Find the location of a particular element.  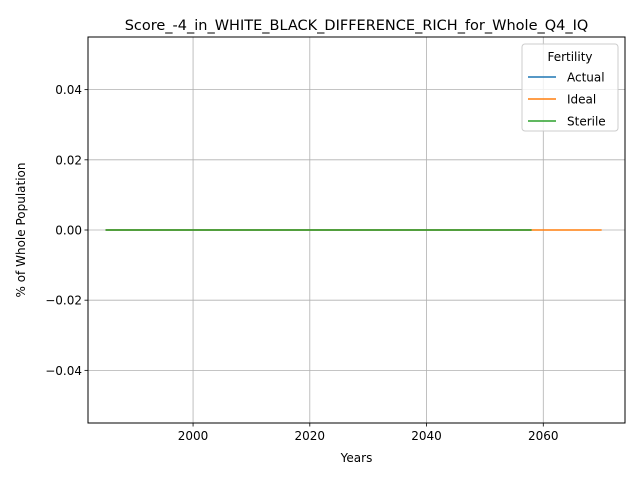

legend-label-ideal: Ideal is located at coordinates (581, 100).